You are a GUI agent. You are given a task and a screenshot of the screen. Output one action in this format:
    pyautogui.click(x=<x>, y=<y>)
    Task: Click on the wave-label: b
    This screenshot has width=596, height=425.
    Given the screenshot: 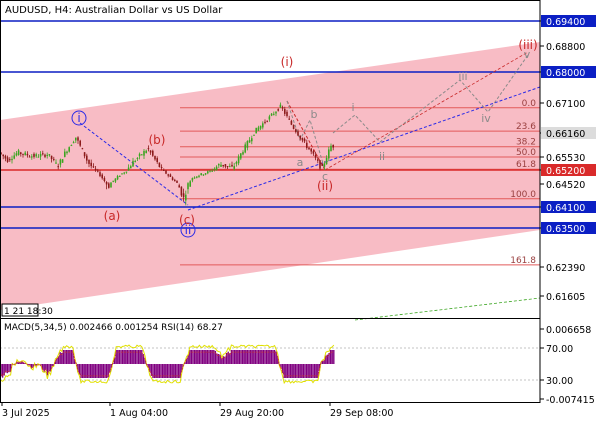 What is the action you would take?
    pyautogui.click(x=314, y=114)
    